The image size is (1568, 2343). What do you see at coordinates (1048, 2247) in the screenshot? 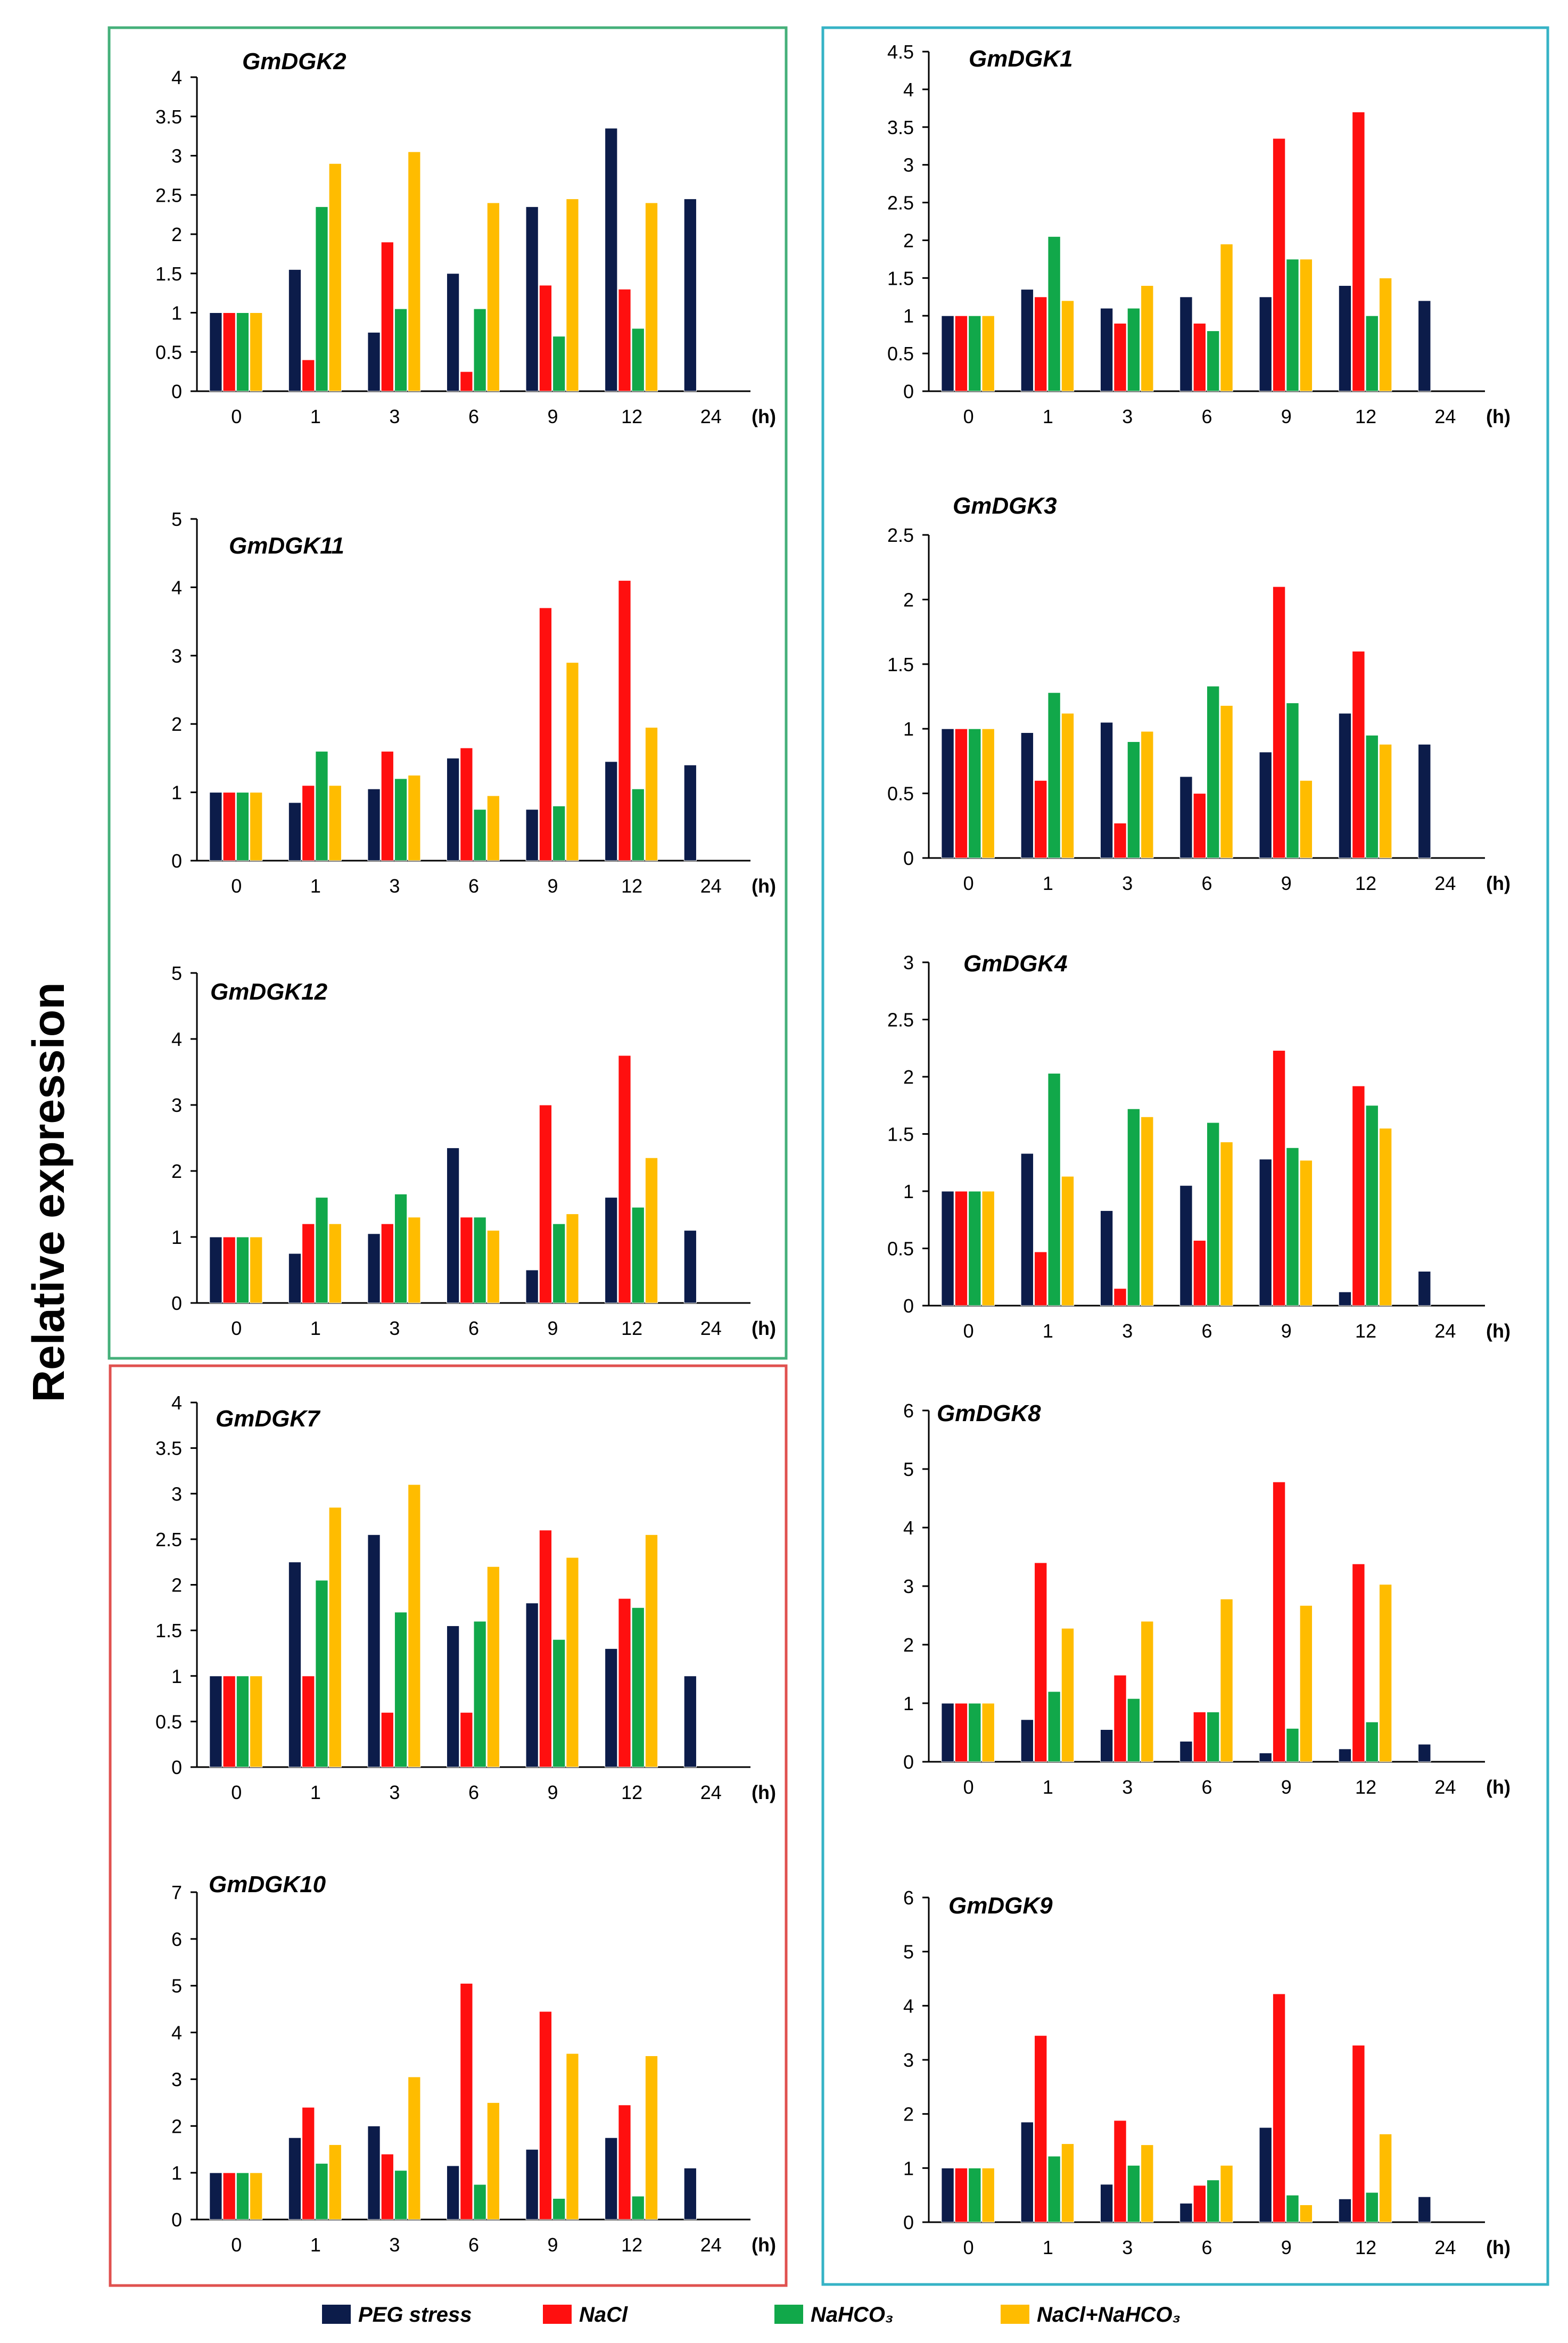
I see `x-tick-label: 1` at bounding box center [1048, 2247].